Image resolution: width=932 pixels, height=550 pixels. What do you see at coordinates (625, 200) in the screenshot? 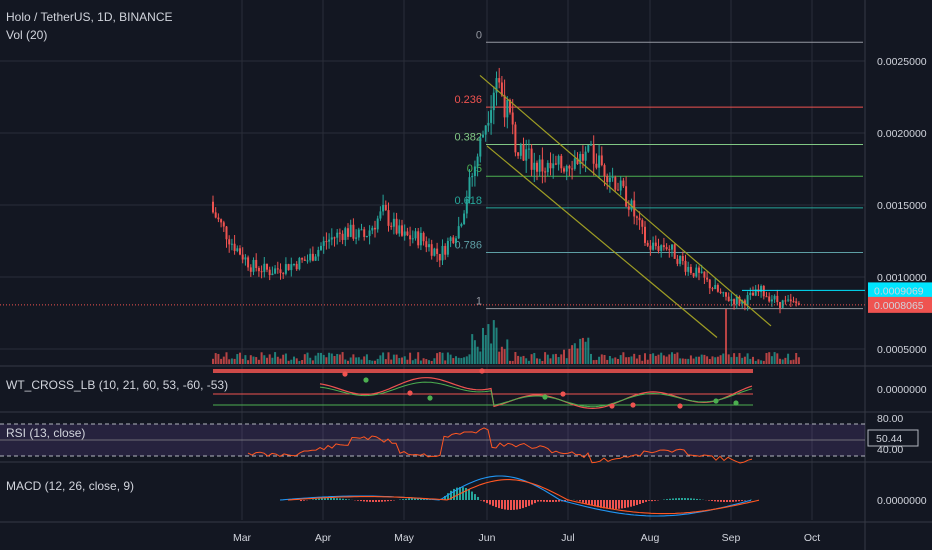
I see `channel-upper-line` at bounding box center [625, 200].